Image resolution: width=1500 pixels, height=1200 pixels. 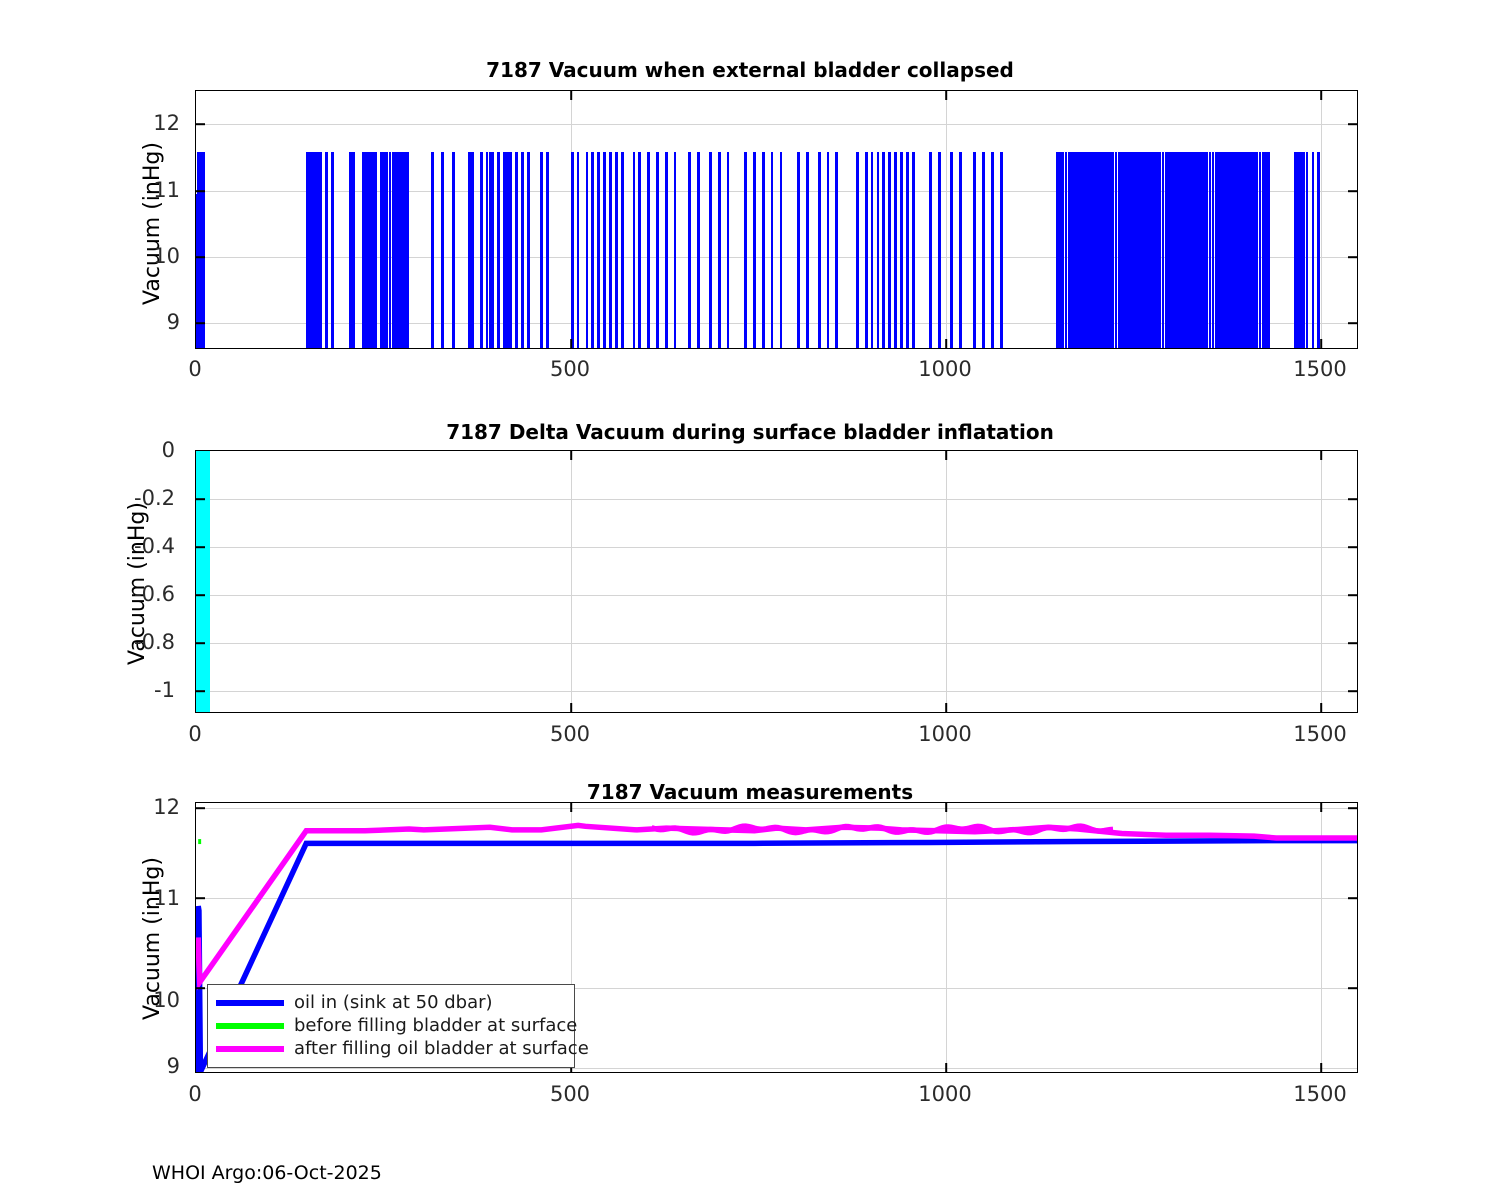 I want to click on panel-3-xtick-1000: 1000, so click(x=945, y=1094).